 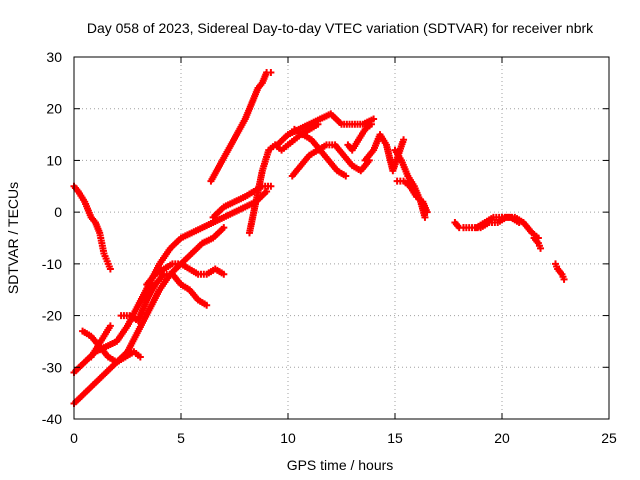 What do you see at coordinates (13, 238) in the screenshot?
I see `y-axis-label: SDTVAR / TECUs` at bounding box center [13, 238].